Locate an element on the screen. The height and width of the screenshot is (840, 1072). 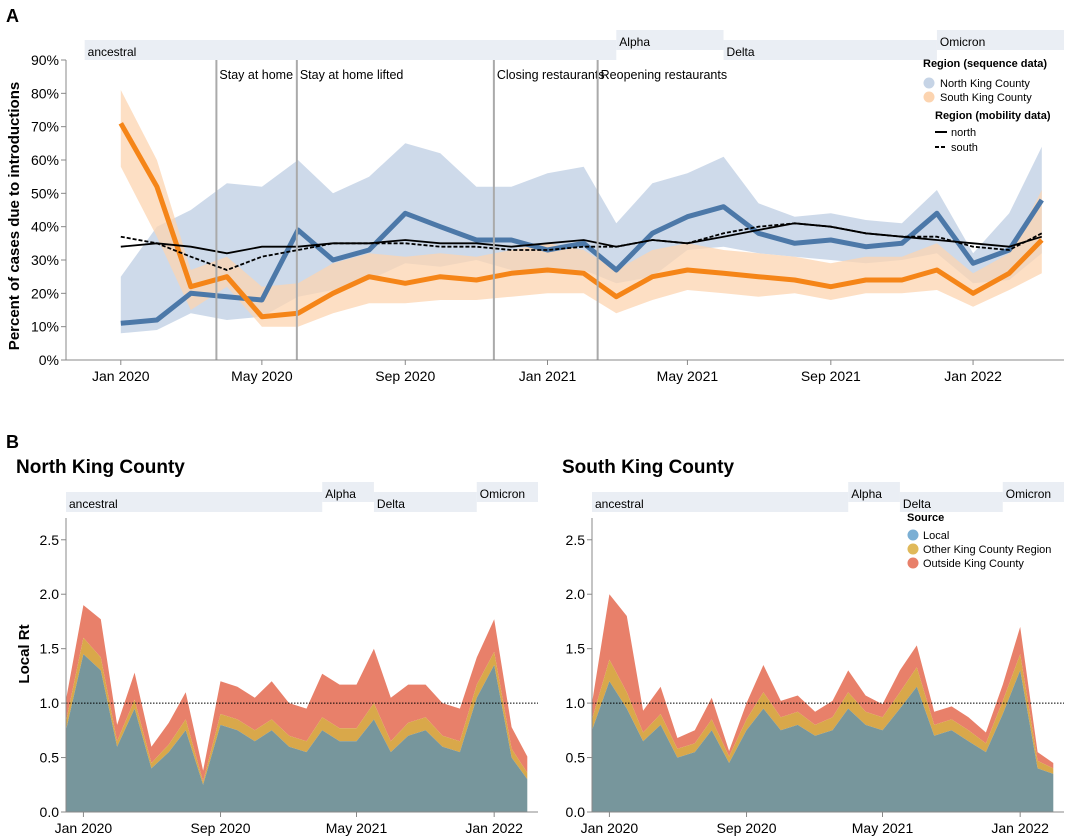
panel-a-y-tick-label: 80% is located at coordinates (45, 93).